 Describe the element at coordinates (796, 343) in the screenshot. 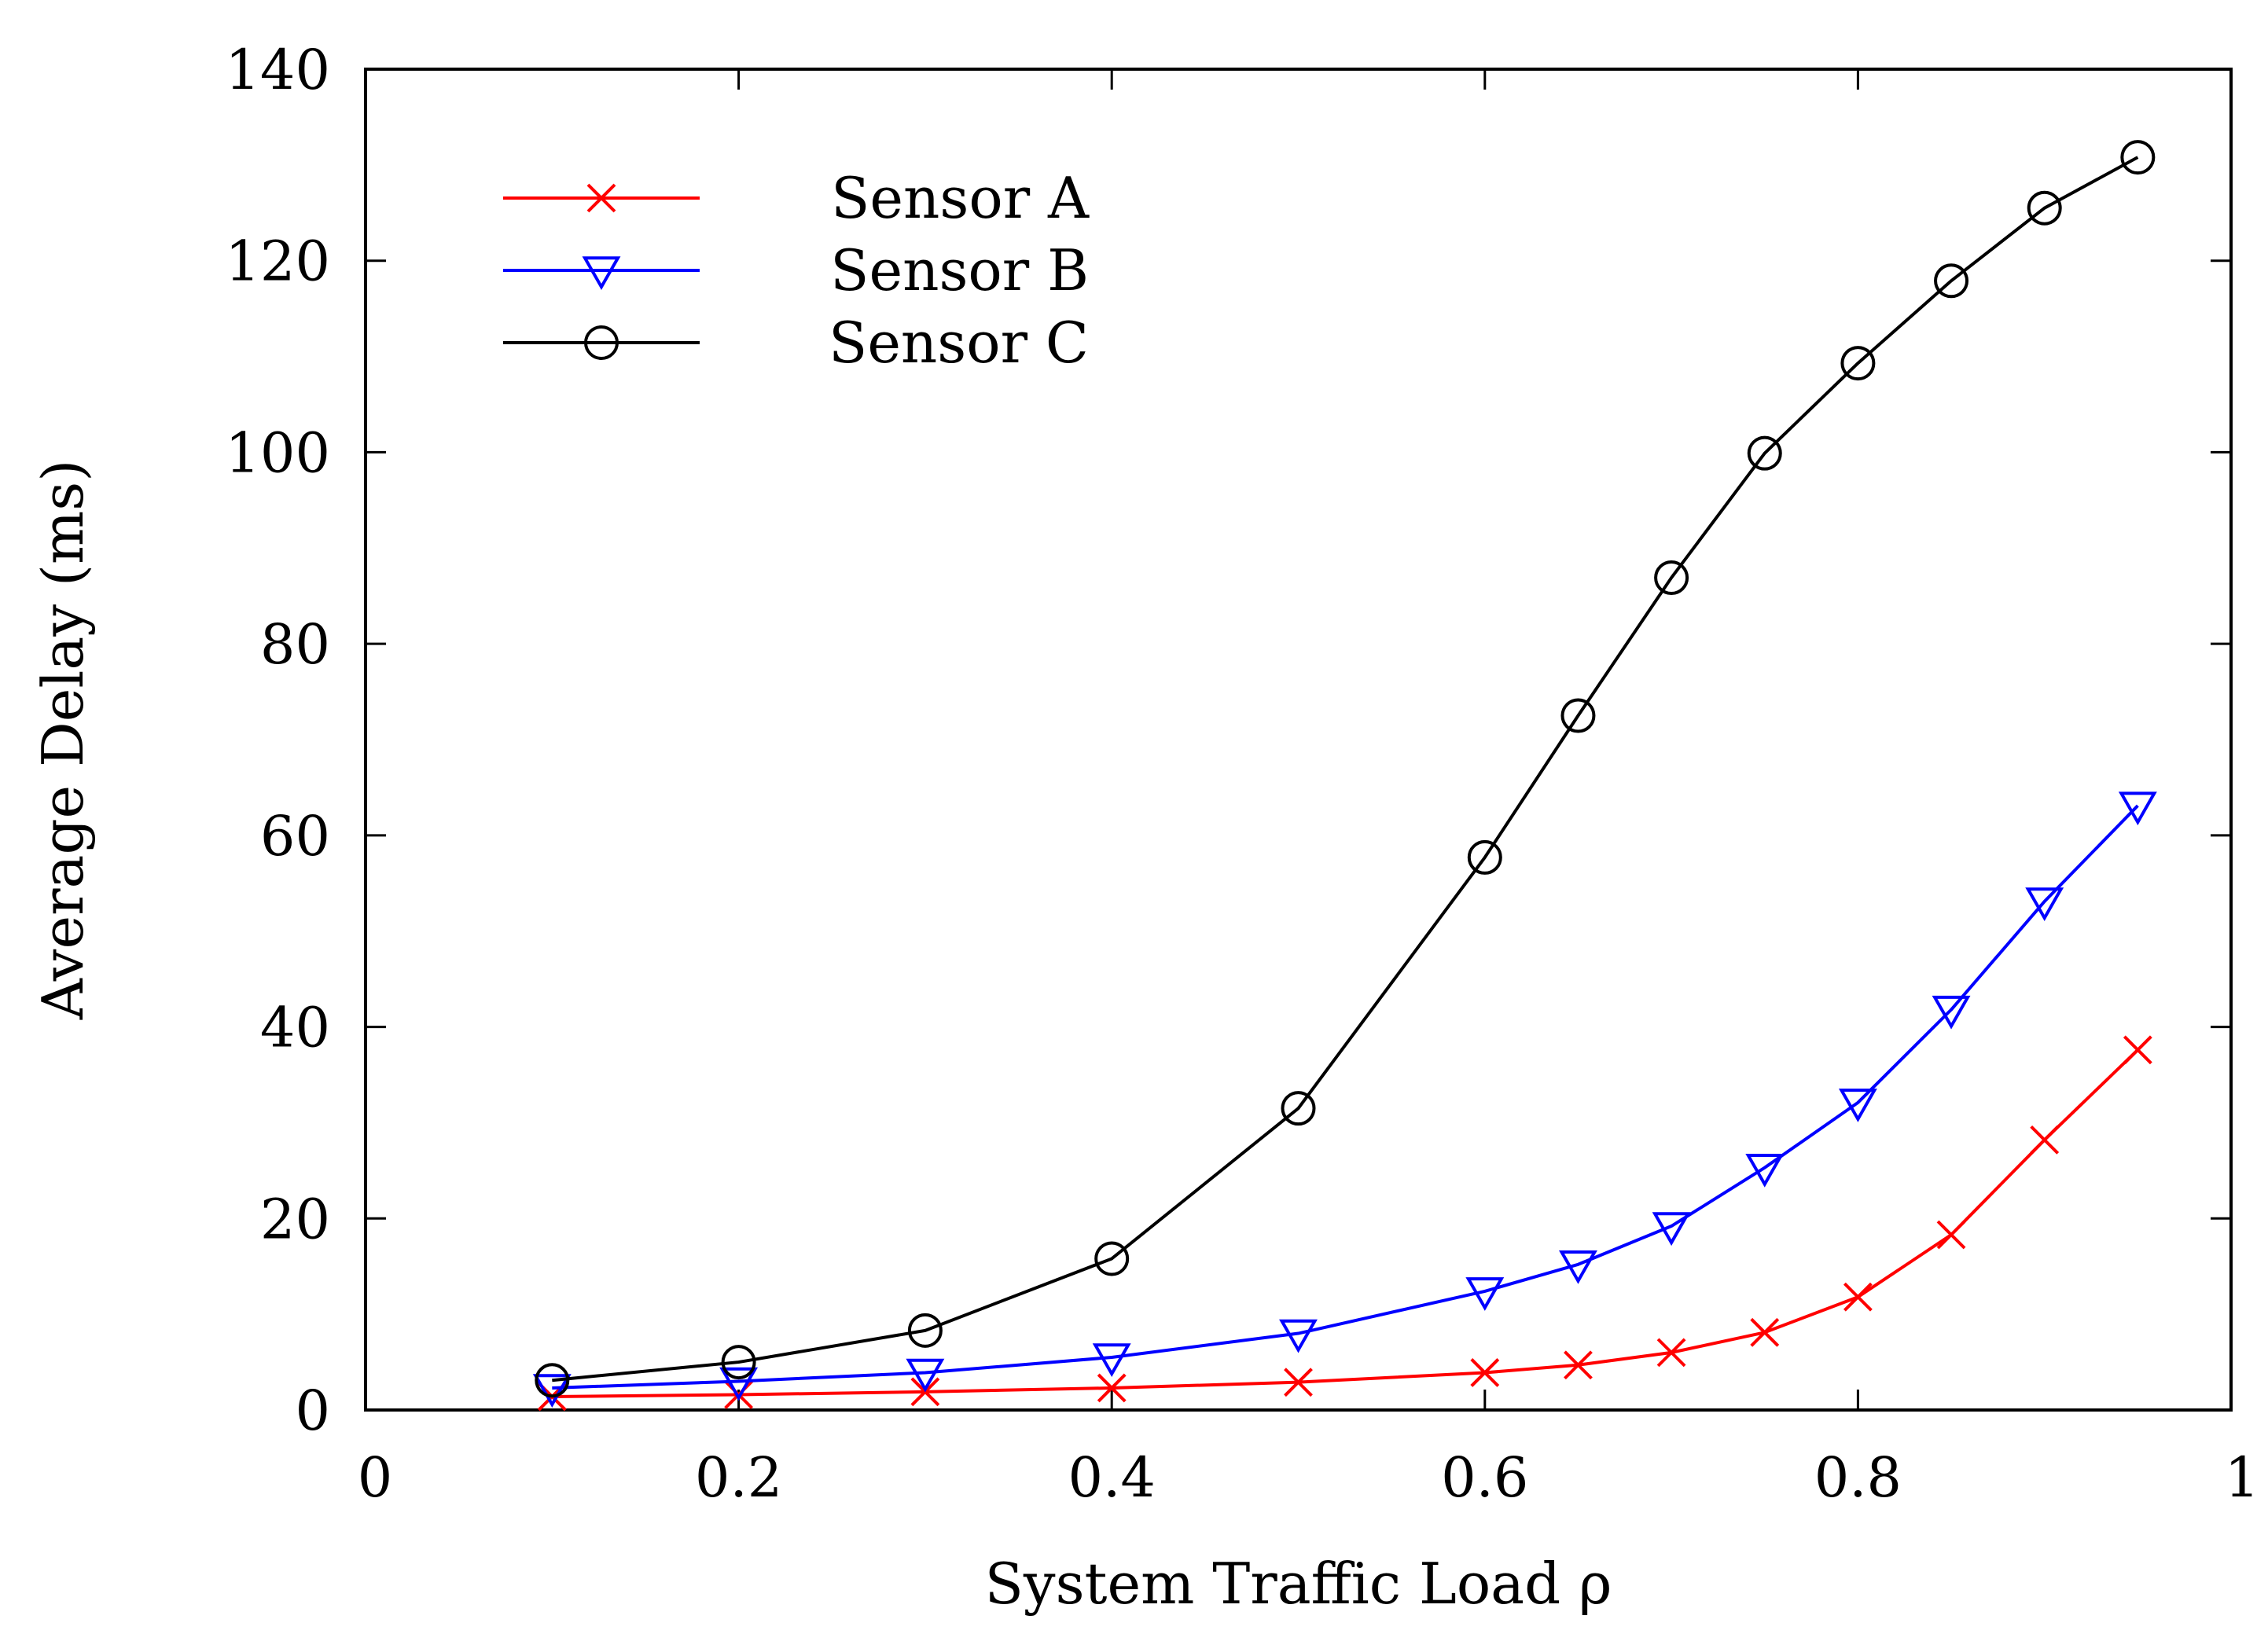

I see `legend-item: Sensor C` at that location.